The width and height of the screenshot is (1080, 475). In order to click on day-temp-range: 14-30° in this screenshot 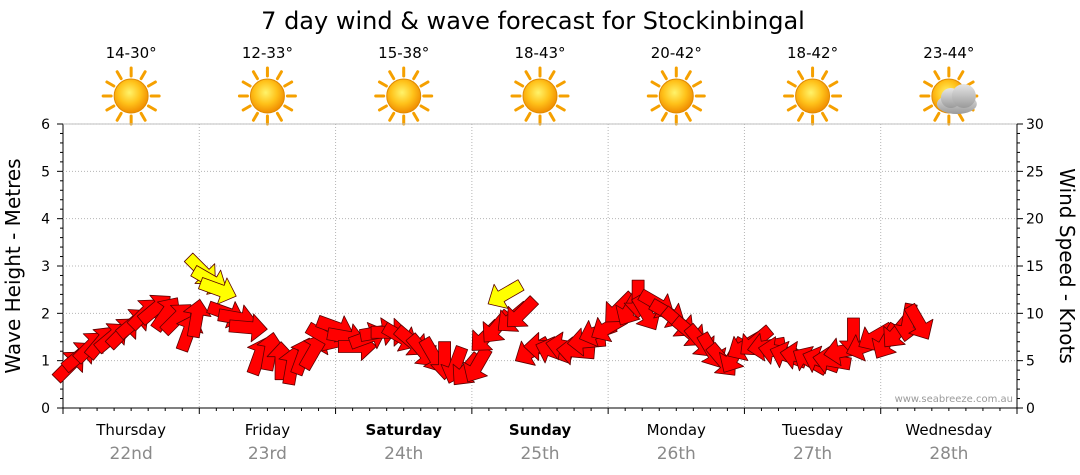, I will do `click(131, 53)`.